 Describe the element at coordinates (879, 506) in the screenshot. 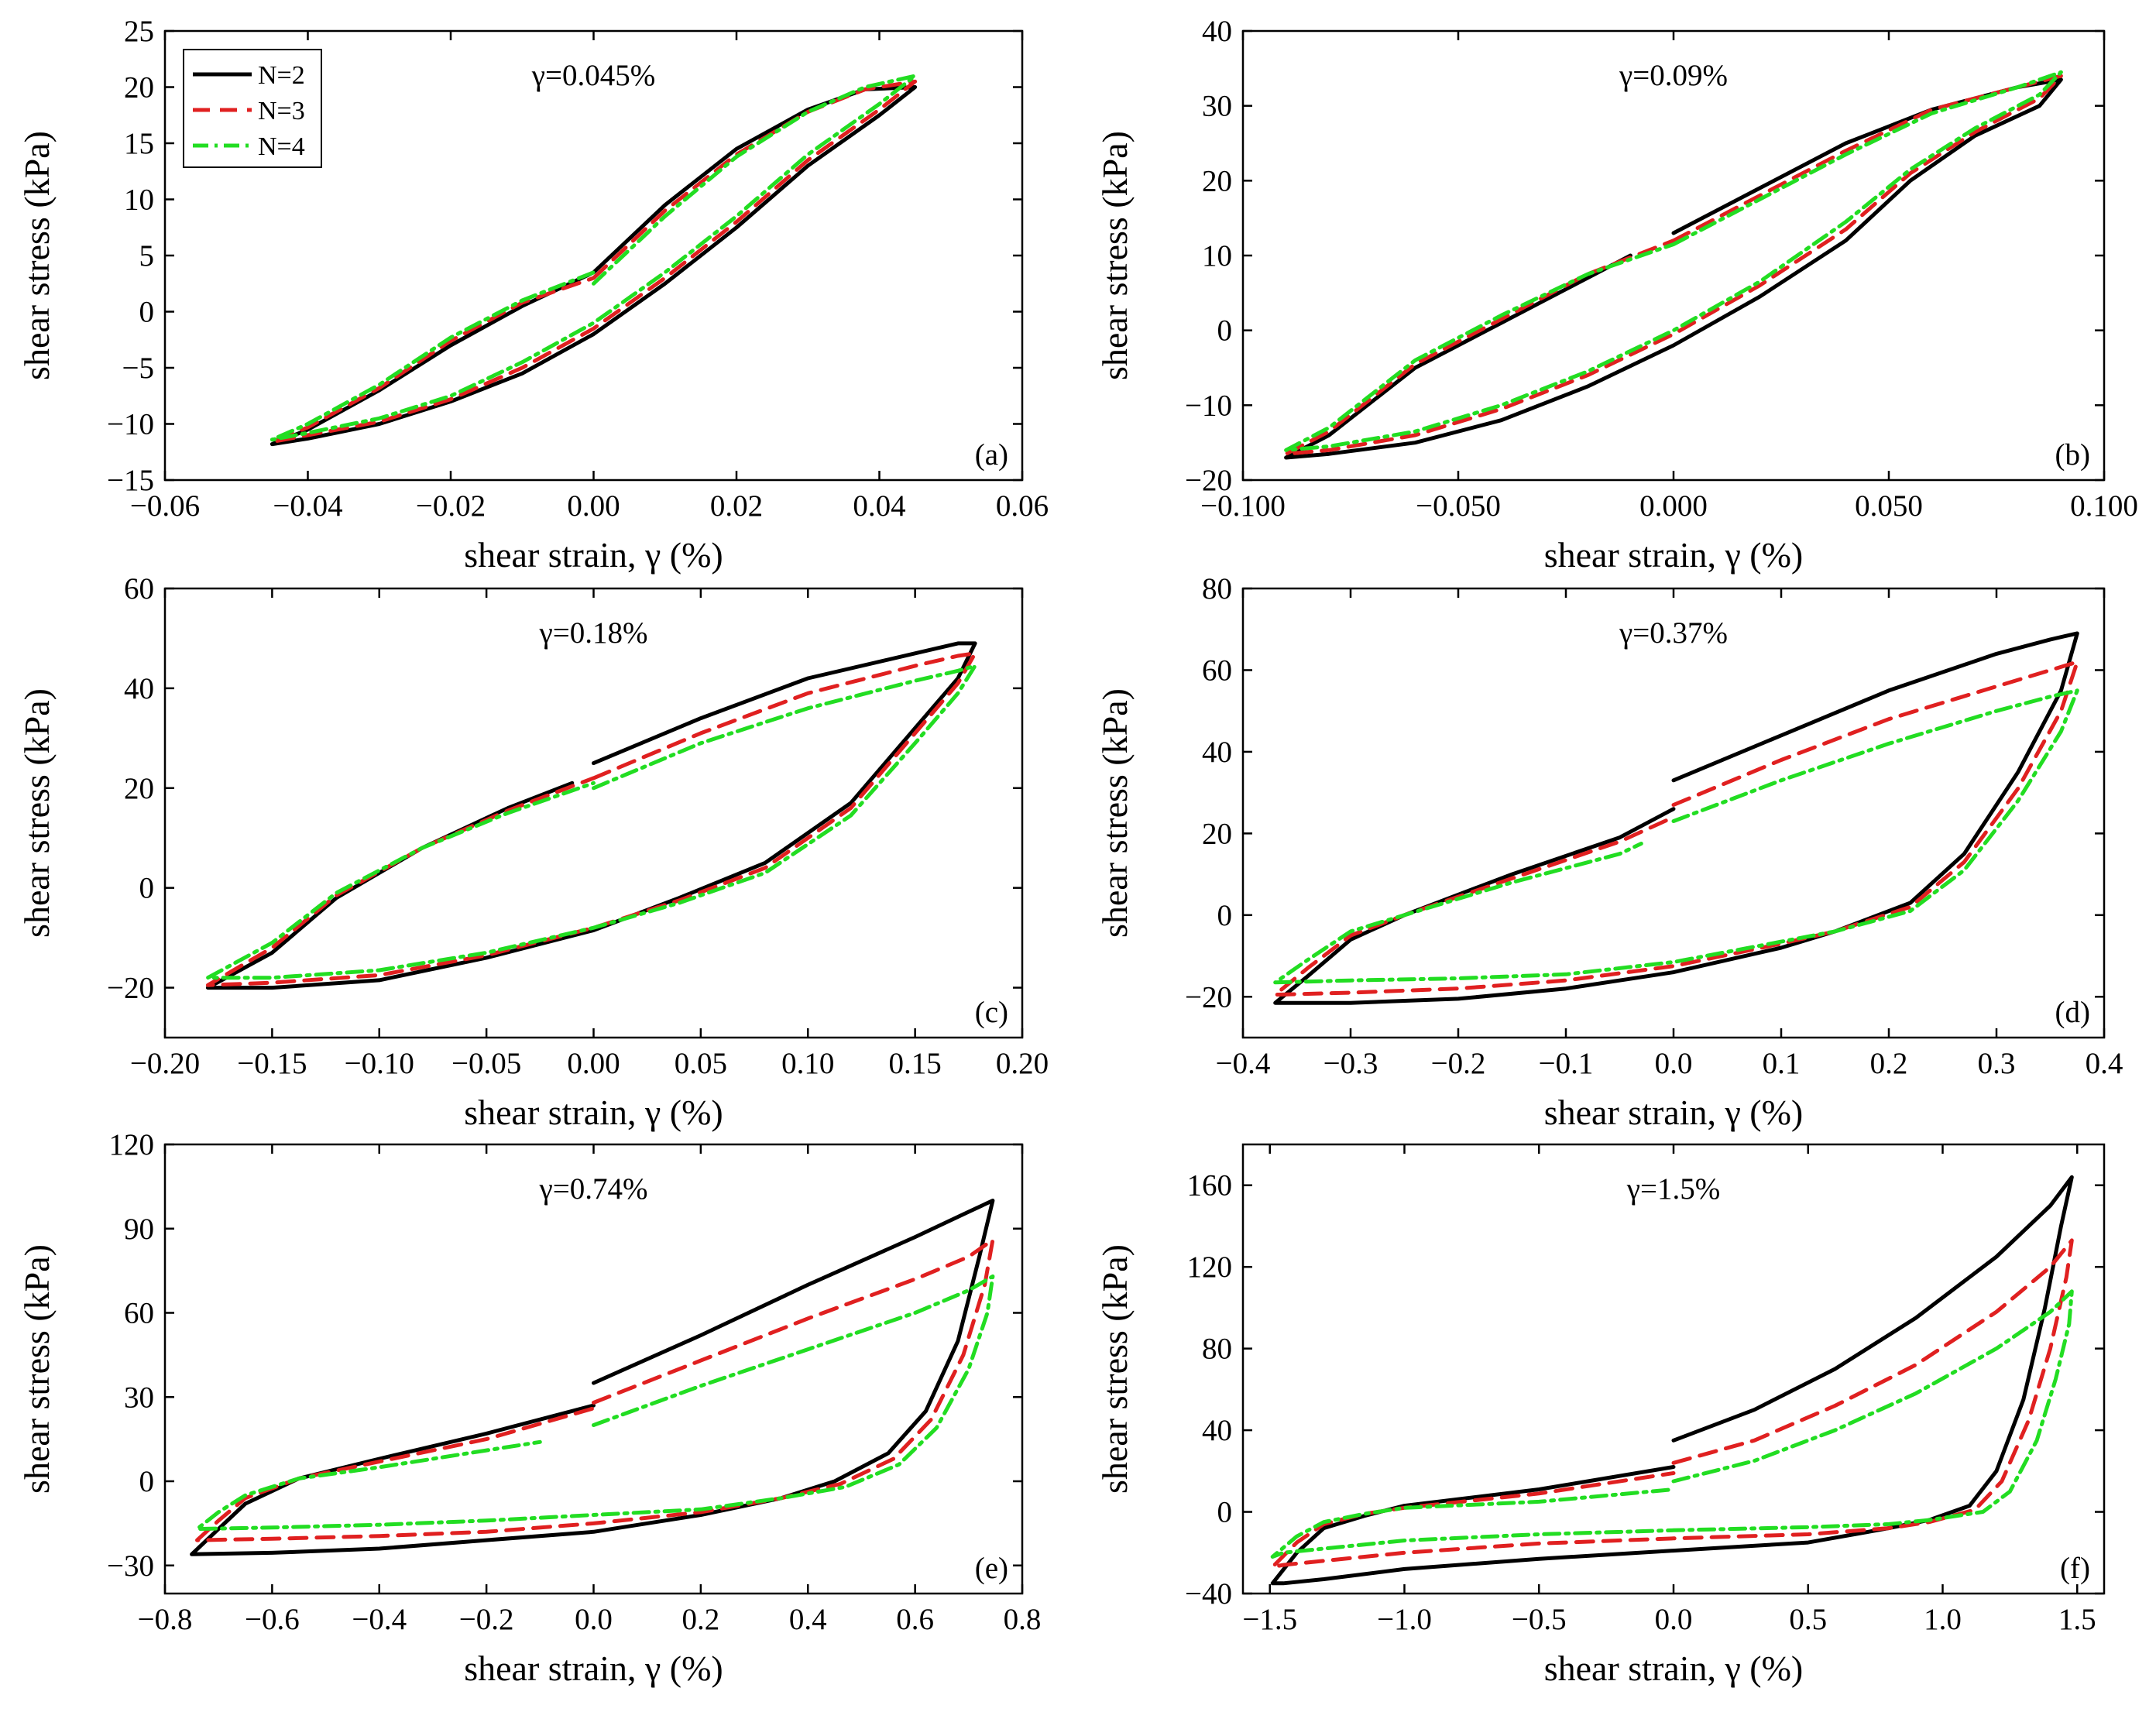

I see `x-tick-label: 0.04` at that location.